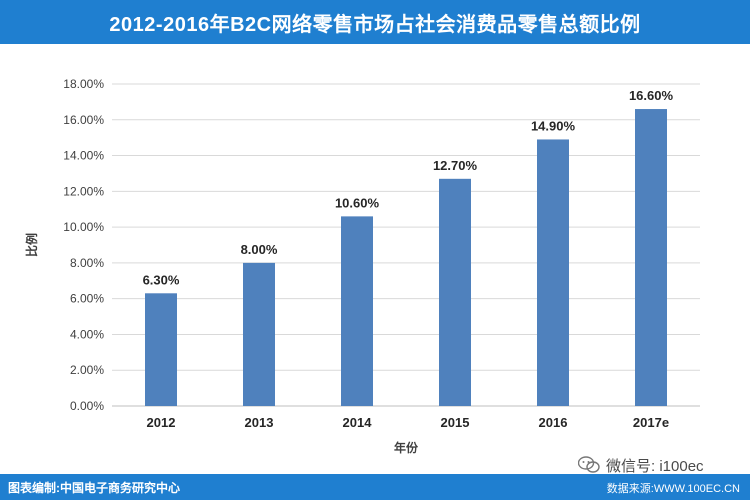 The width and height of the screenshot is (750, 500). I want to click on footer-source: 数据来源:WWW.100EC.CN, so click(673, 489).